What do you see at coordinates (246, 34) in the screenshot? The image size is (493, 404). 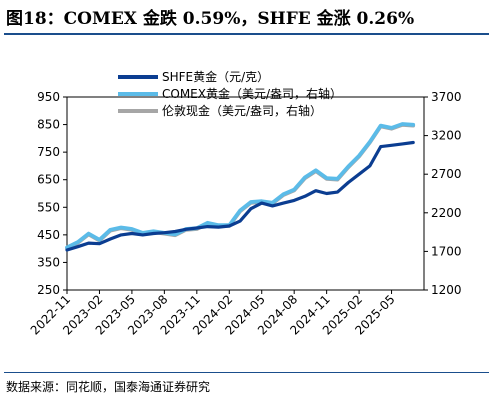 I see `title-rule` at bounding box center [246, 34].